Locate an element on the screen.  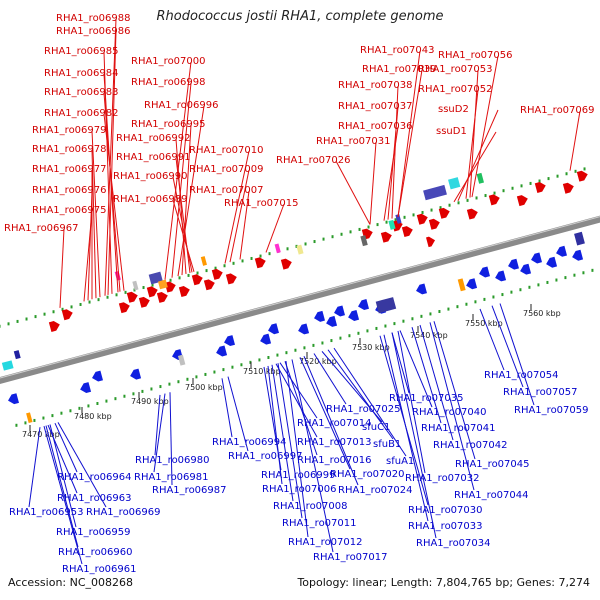
top-gene-label: RHA1_ro07031 is located at coordinates (353, 141).